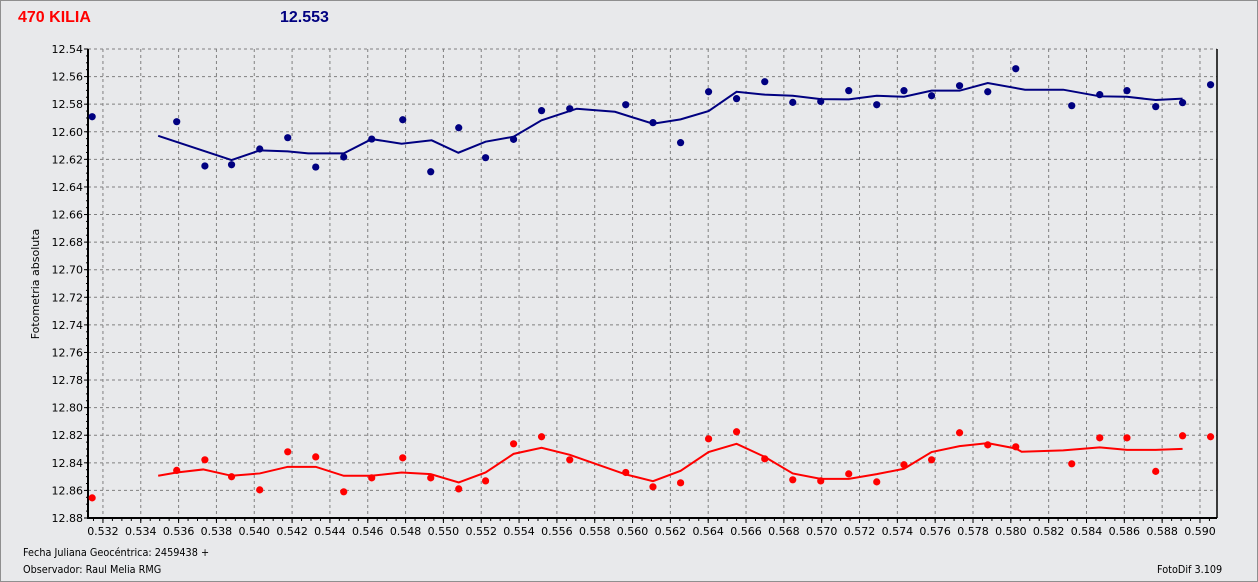  Describe the element at coordinates (822, 531) in the screenshot. I see `x-tick-label: 0.570` at that location.